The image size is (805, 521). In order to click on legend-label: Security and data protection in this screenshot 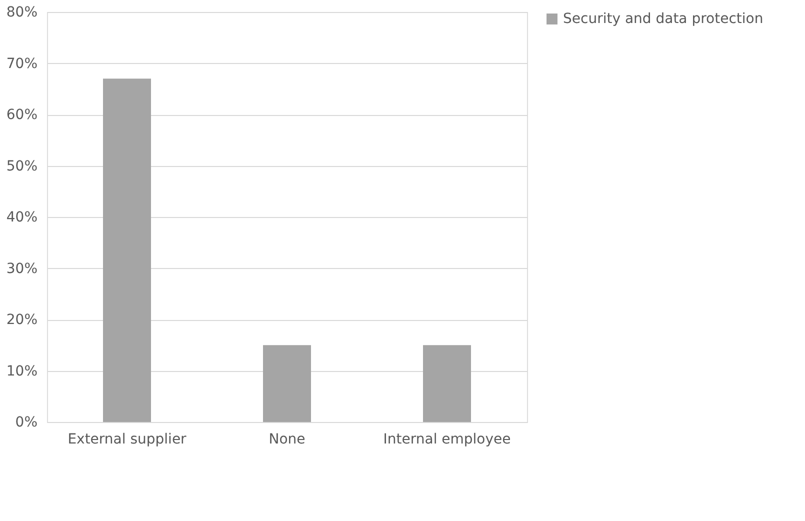, I will do `click(663, 19)`.